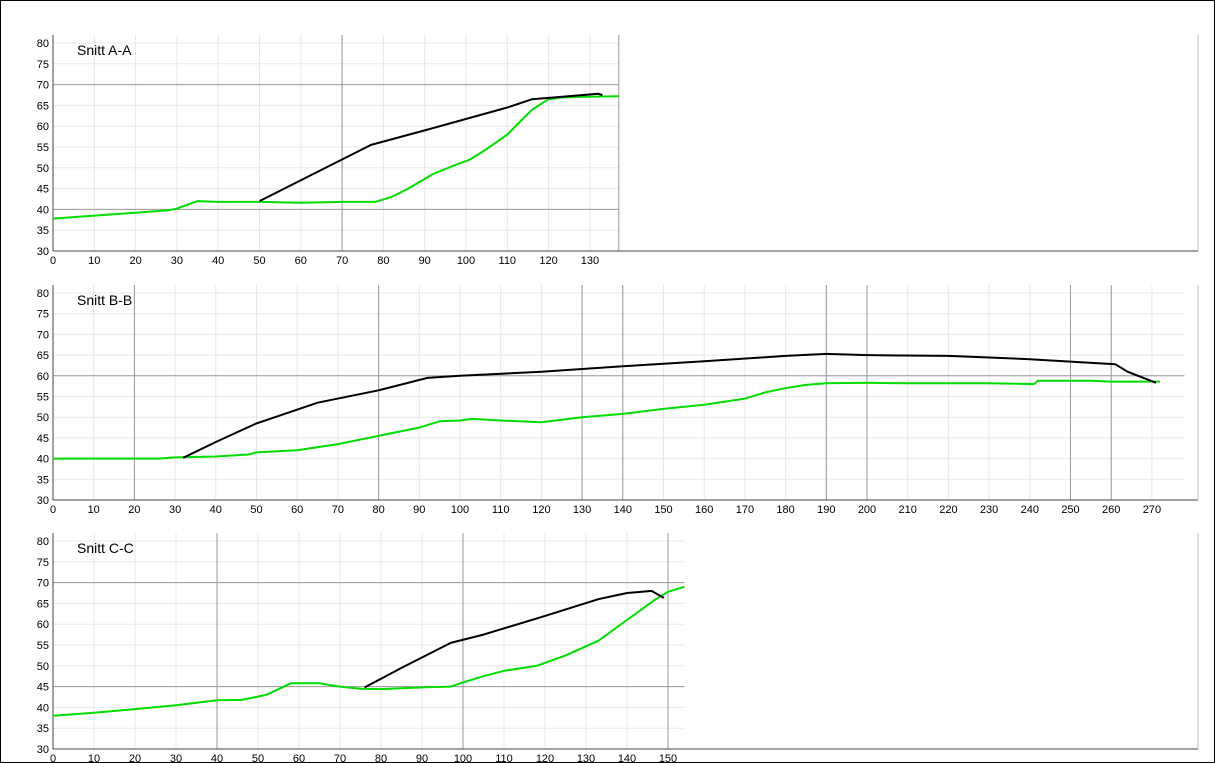 This screenshot has height=763, width=1215. Describe the element at coordinates (1111, 510) in the screenshot. I see `x-tick-label: 260` at that location.